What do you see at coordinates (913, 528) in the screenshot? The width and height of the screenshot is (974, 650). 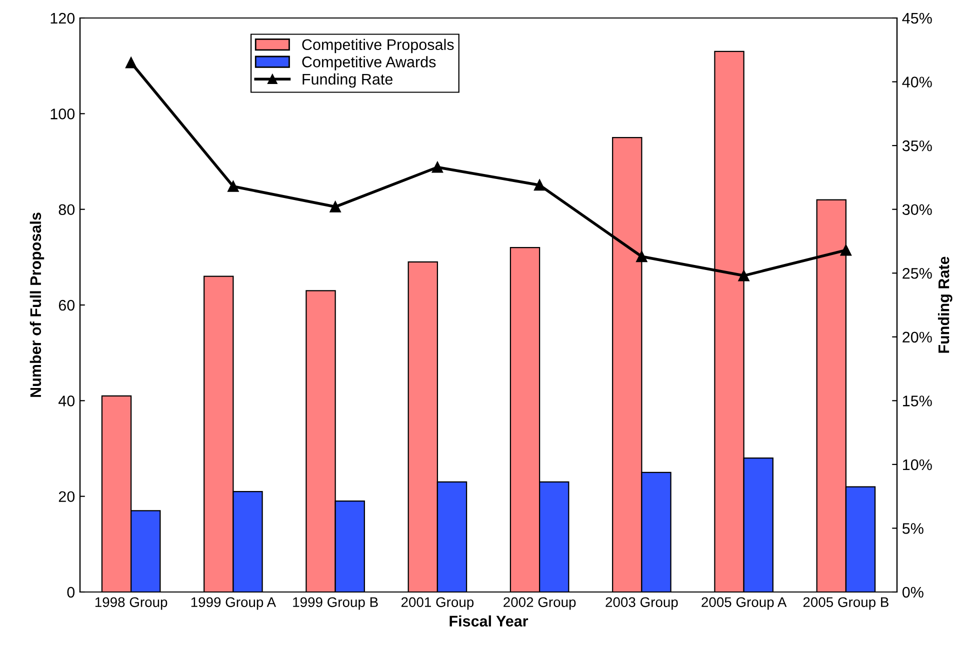 I see `y2-tick-label: 5%` at bounding box center [913, 528].